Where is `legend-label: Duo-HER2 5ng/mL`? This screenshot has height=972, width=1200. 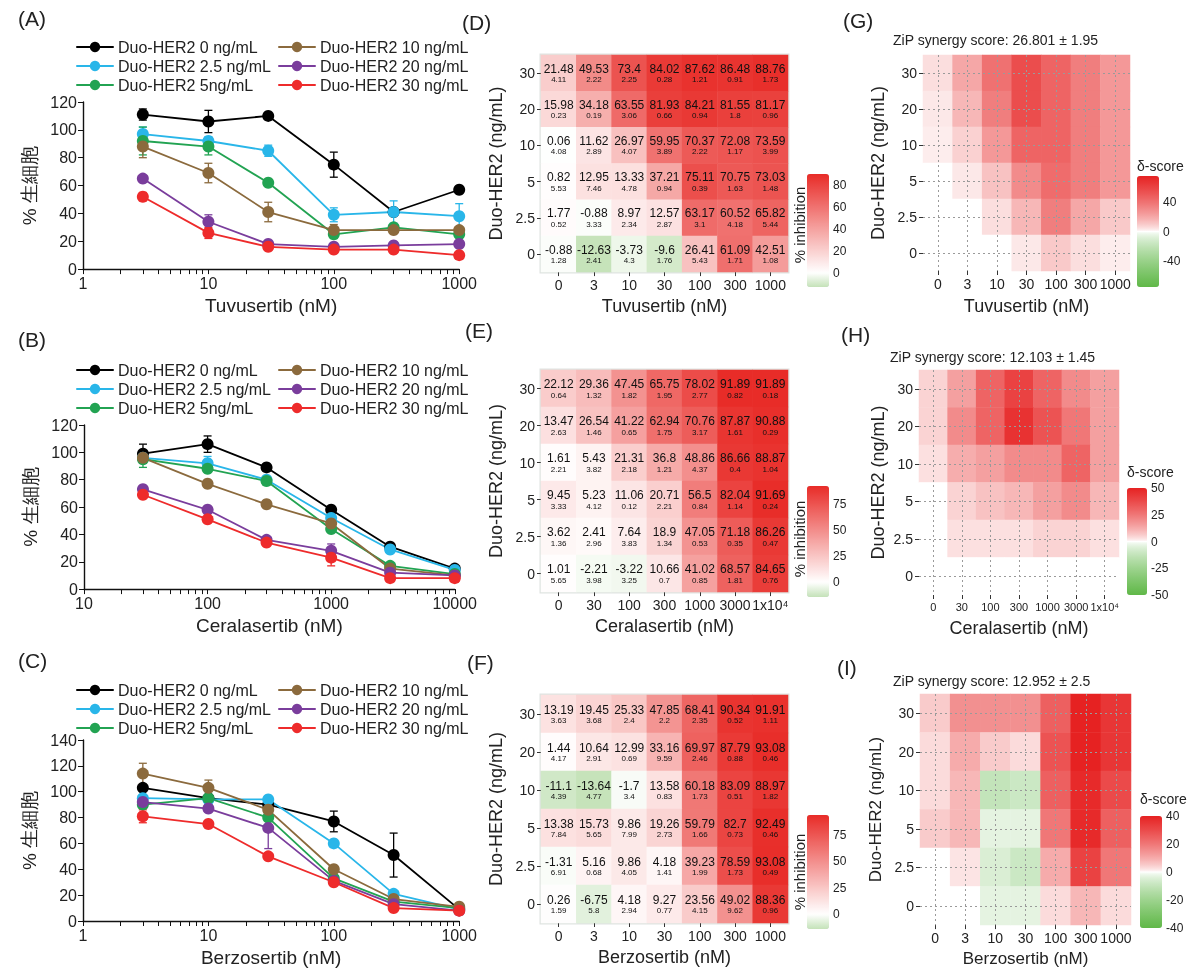
legend-label: Duo-HER2 5ng/mL is located at coordinates (186, 728).